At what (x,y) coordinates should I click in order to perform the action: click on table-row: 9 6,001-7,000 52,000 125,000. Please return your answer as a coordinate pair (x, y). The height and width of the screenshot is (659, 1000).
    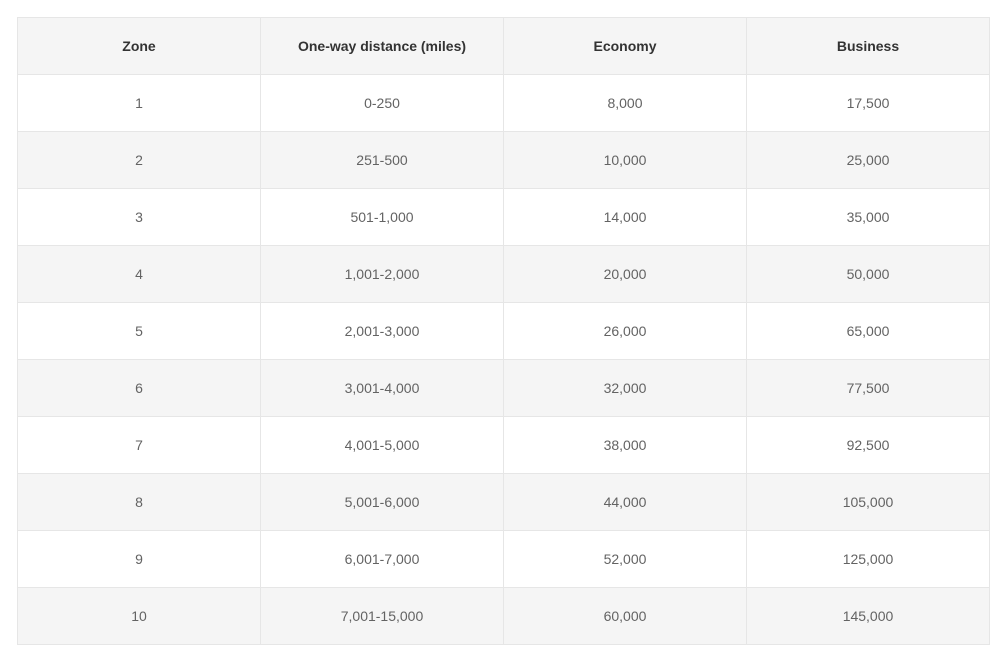
    Looking at the image, I should click on (503, 559).